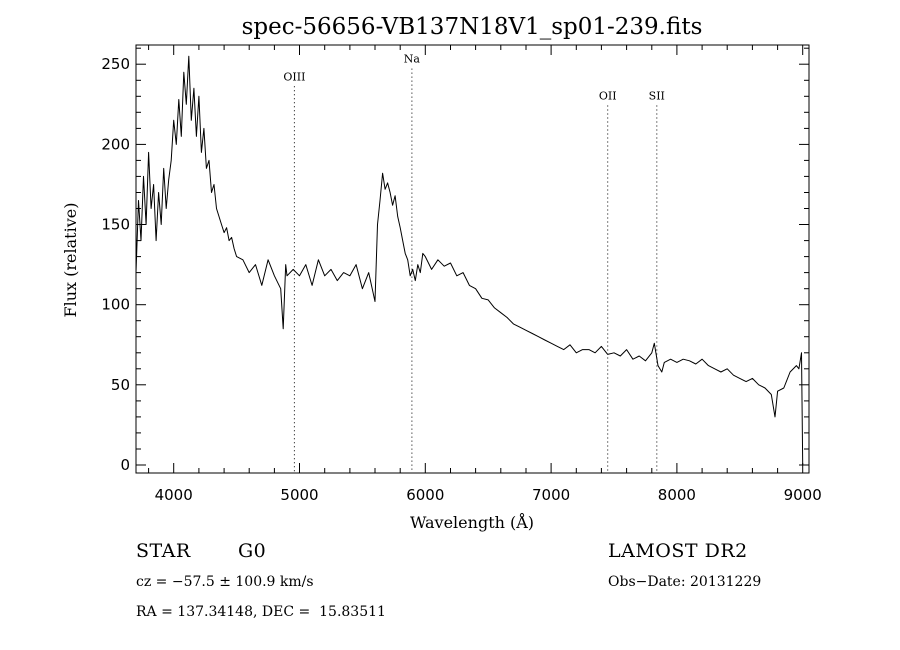 The height and width of the screenshot is (650, 900). Describe the element at coordinates (412, 59) in the screenshot. I see `emission-line-label: Na` at that location.